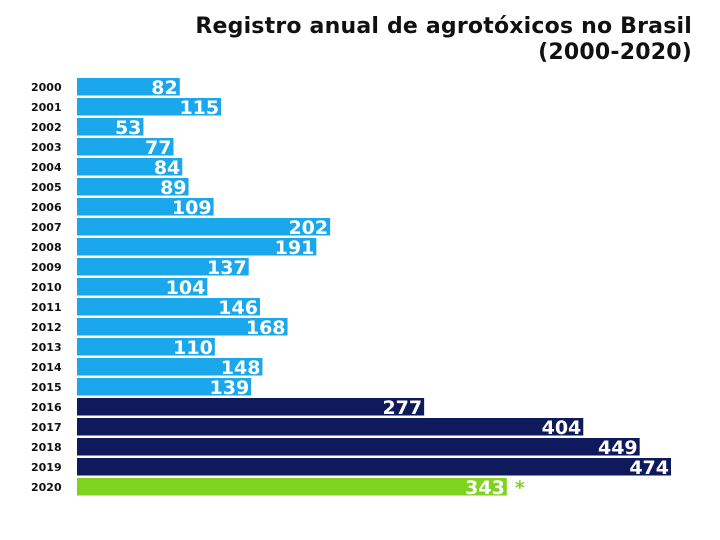  Describe the element at coordinates (562, 428) in the screenshot. I see `value-label-2017: 404` at that location.